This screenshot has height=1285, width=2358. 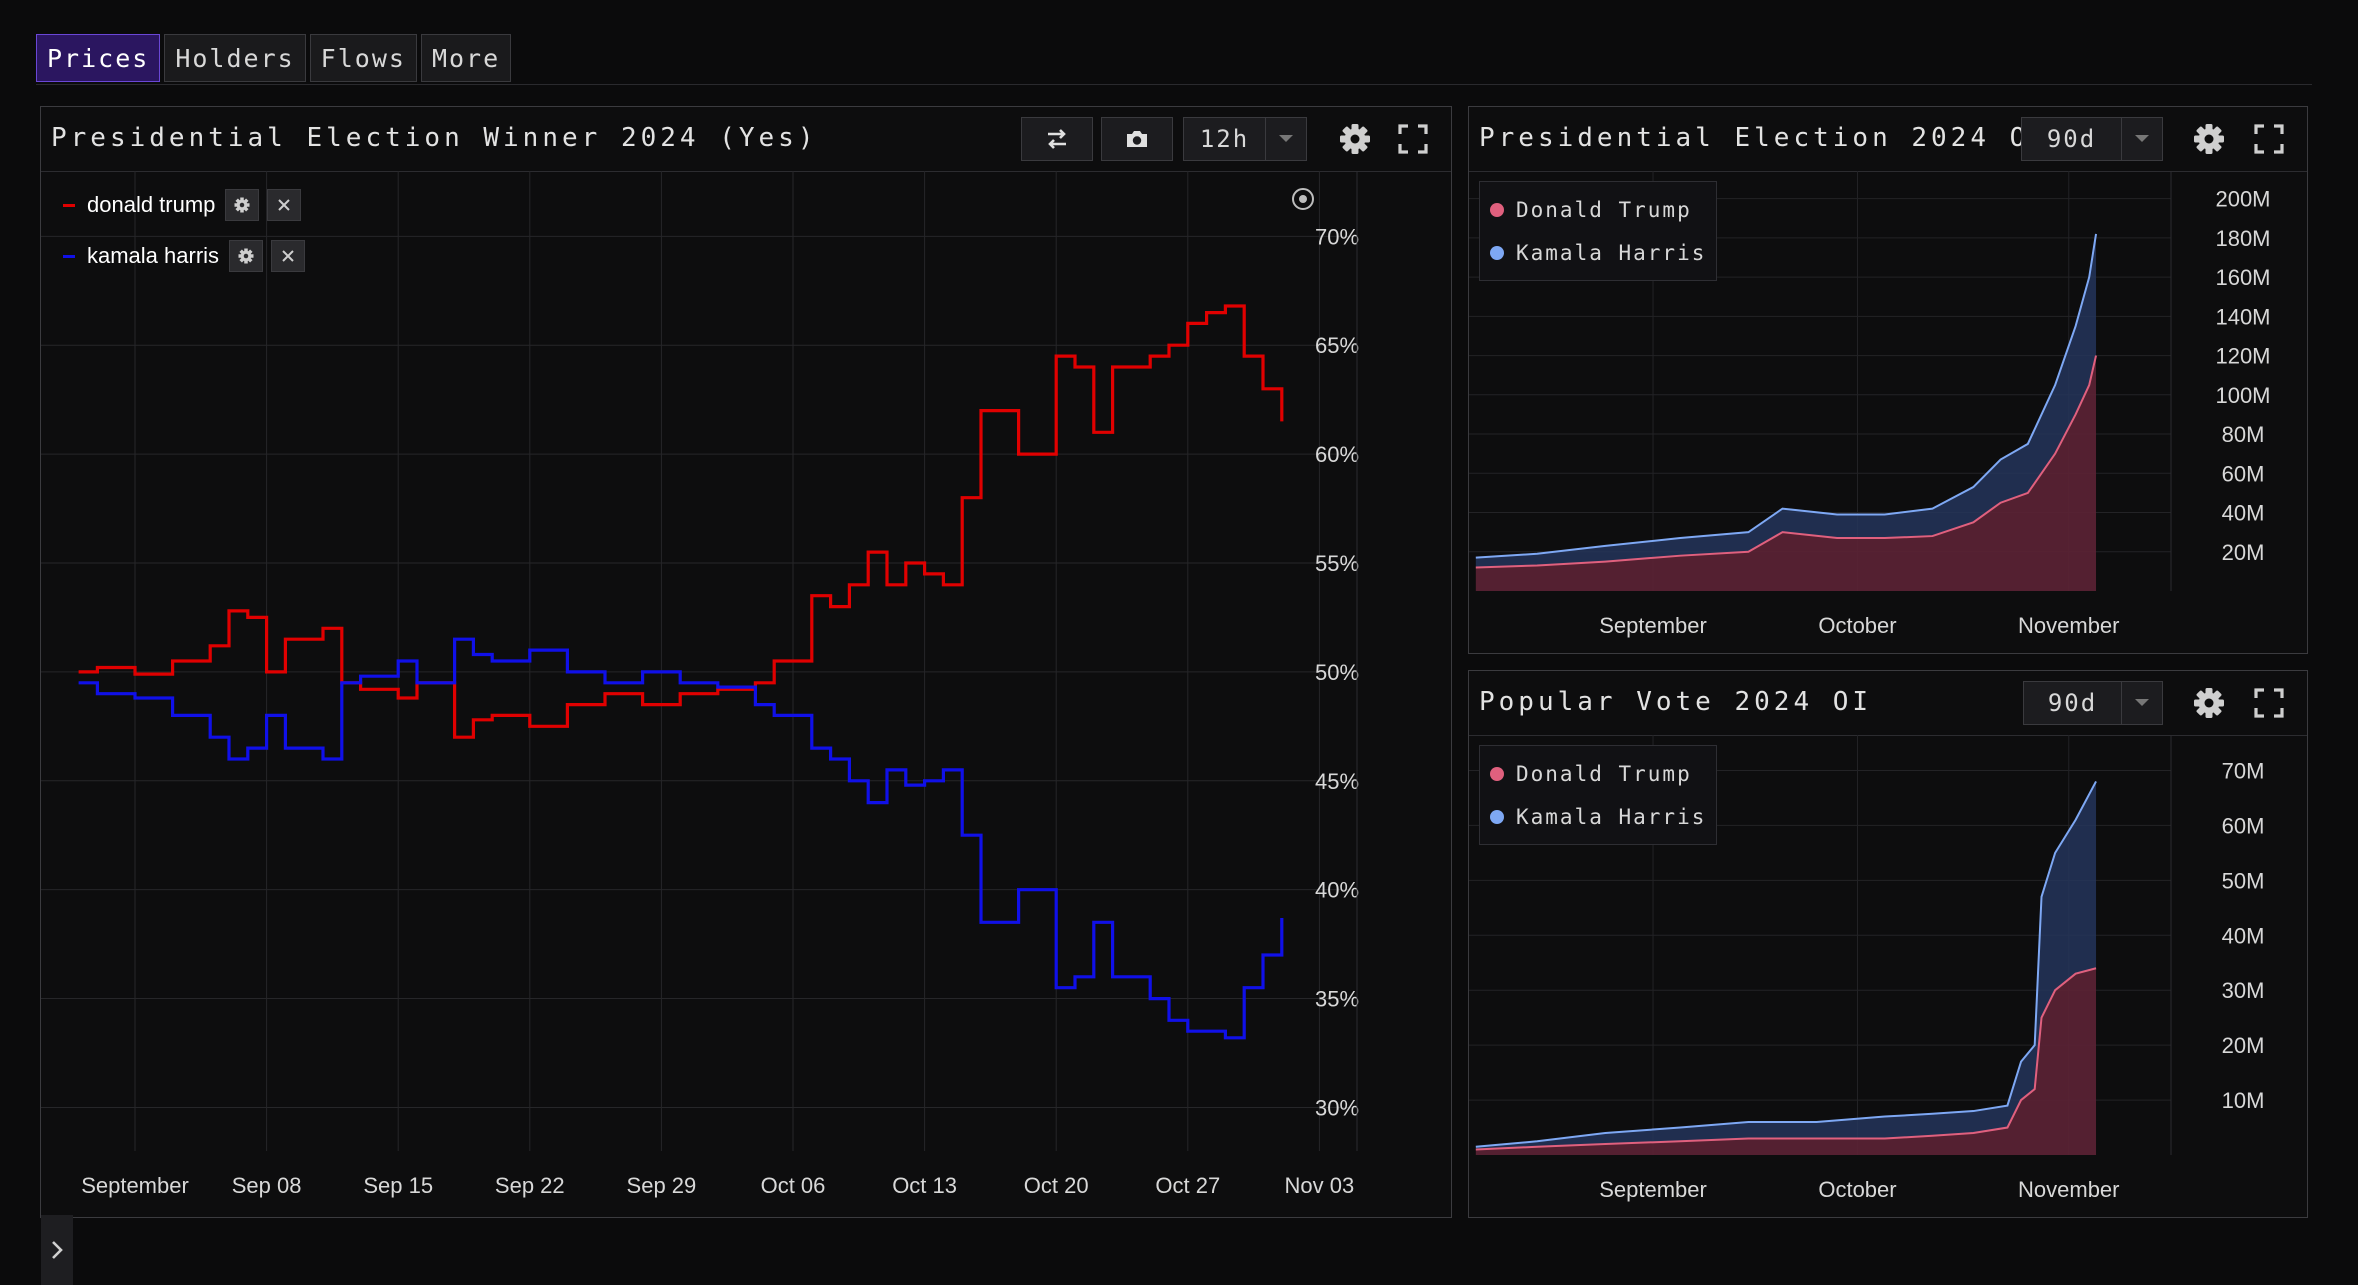 I want to click on y-tick-label: 70M, so click(x=2243, y=770).